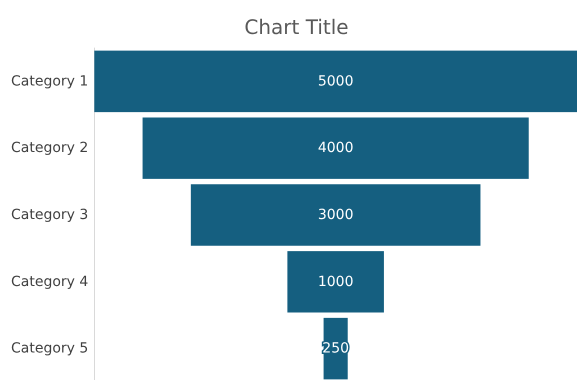 The image size is (577, 380). Describe the element at coordinates (336, 215) in the screenshot. I see `data-label: 3000` at that location.